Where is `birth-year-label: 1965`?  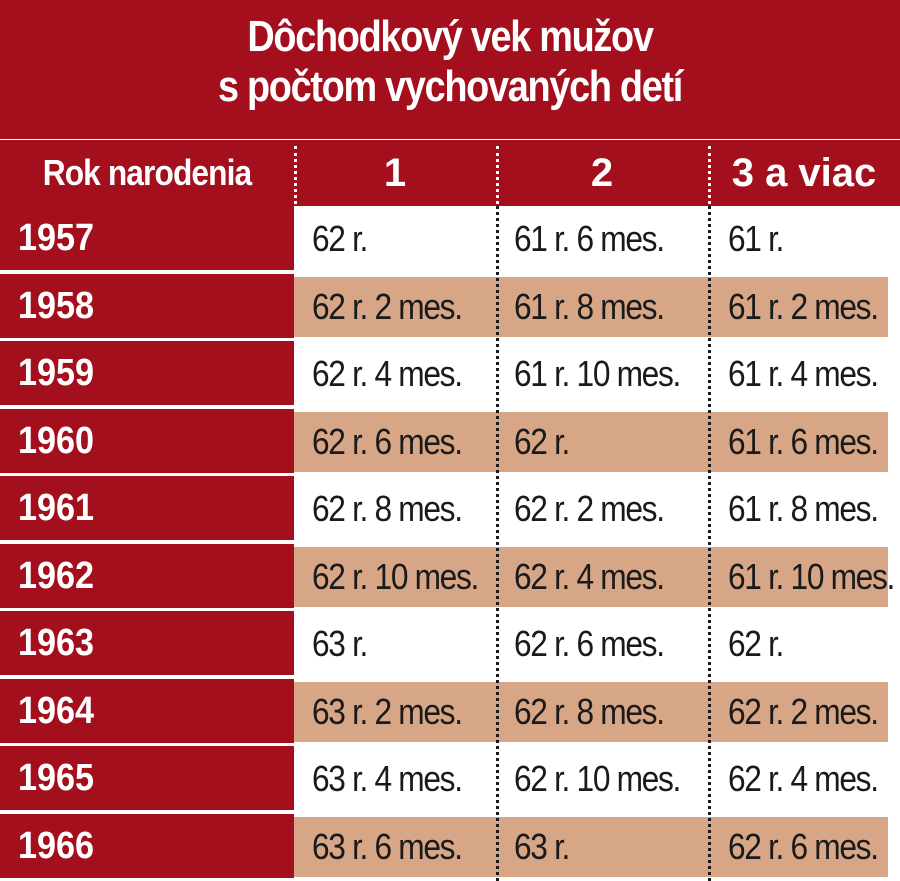
birth-year-label: 1965 is located at coordinates (56, 778).